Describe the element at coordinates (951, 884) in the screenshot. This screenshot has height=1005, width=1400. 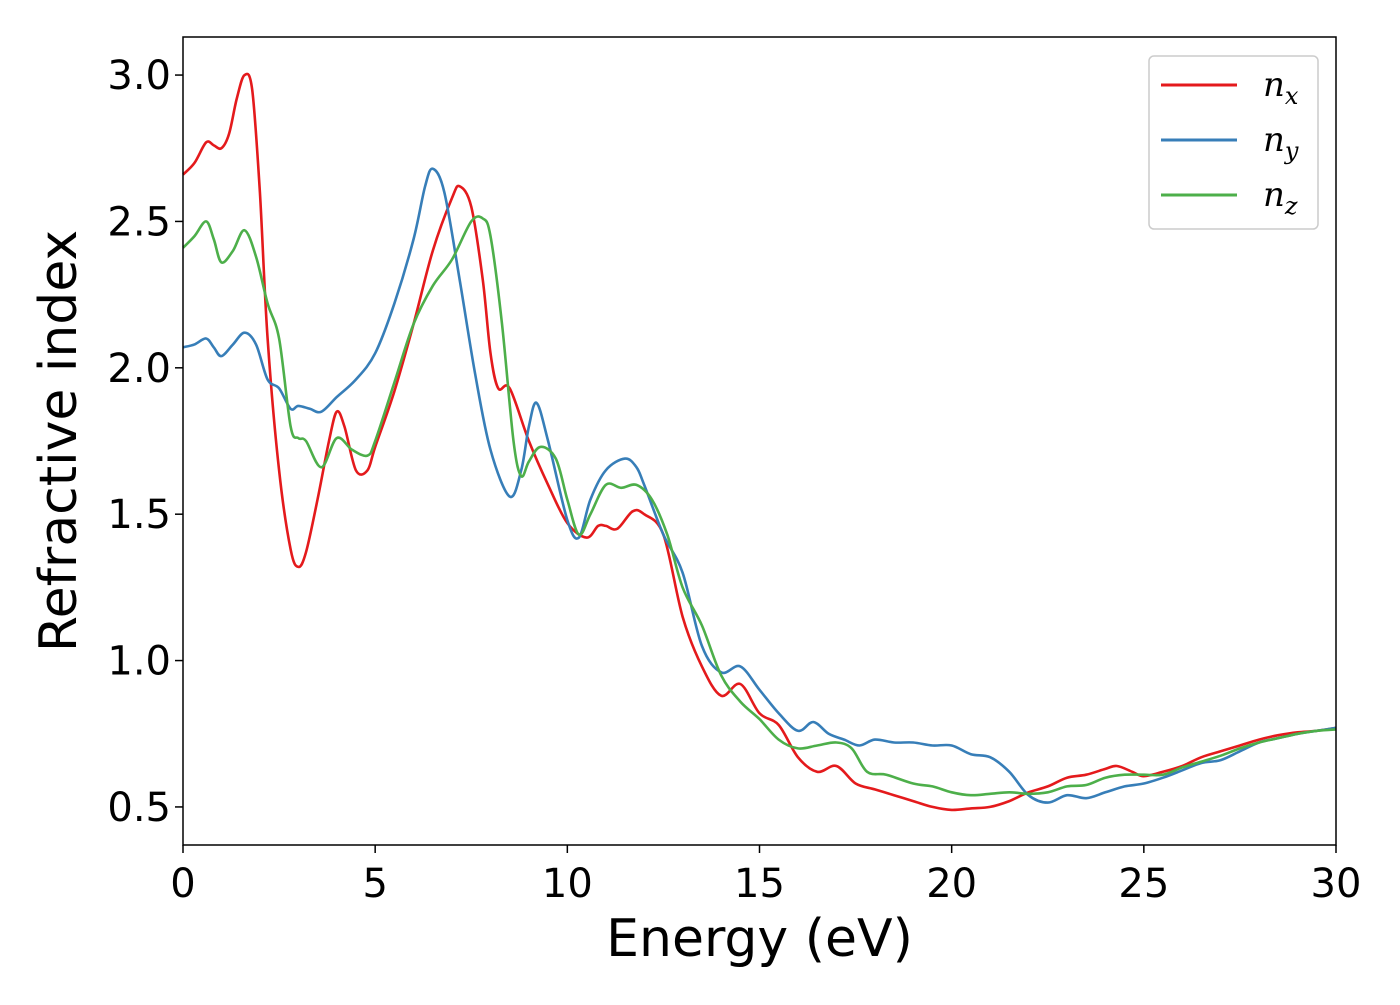
I see `x-tick-label: 20` at that location.